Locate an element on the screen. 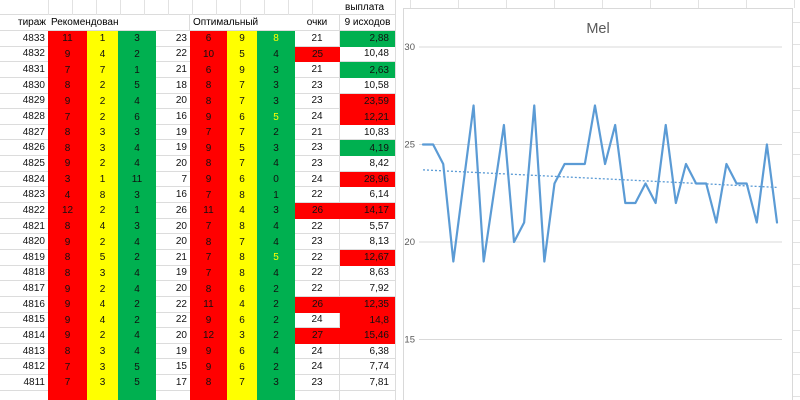  cell-payout: 7,81 is located at coordinates (368, 383).